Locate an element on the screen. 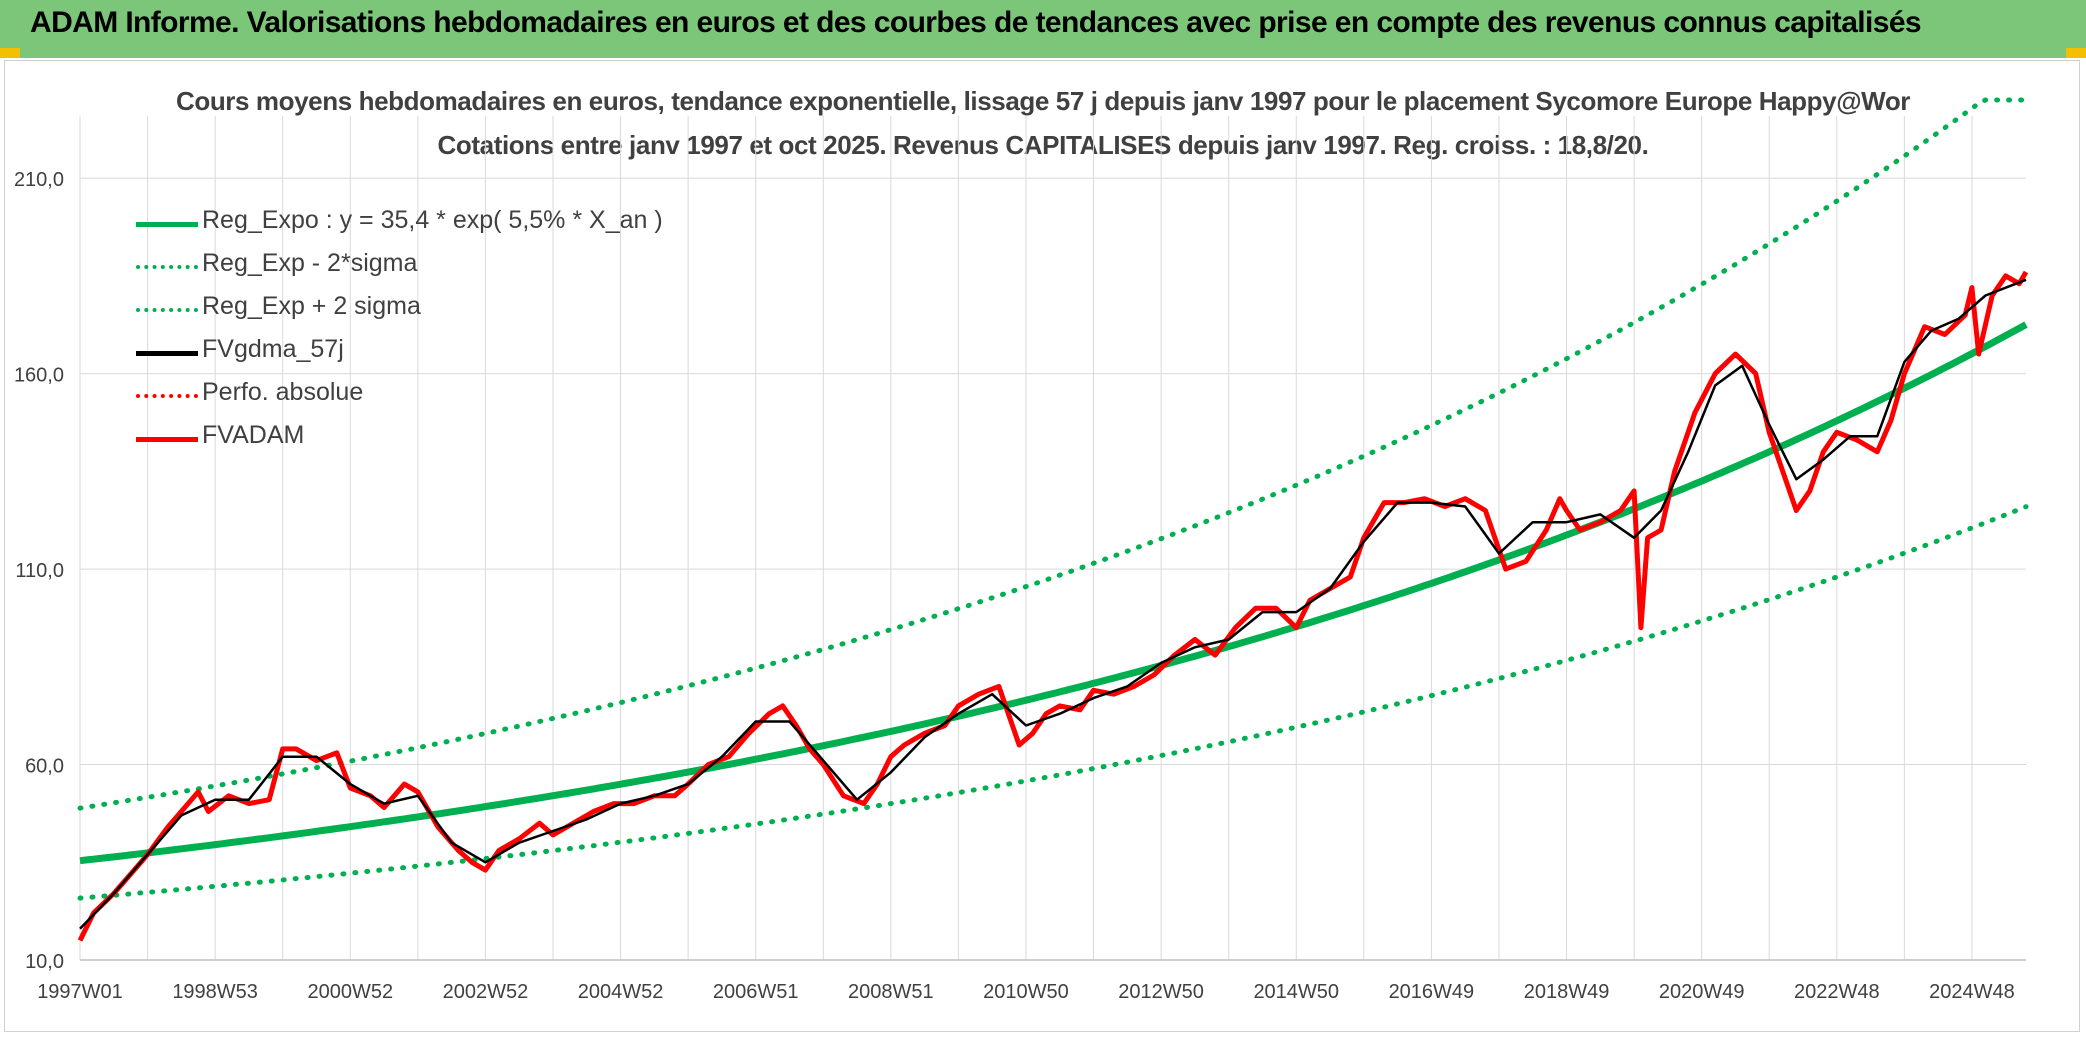 Image resolution: width=2086 pixels, height=1037 pixels. x-tick-label: 2010W50 is located at coordinates (1026, 992).